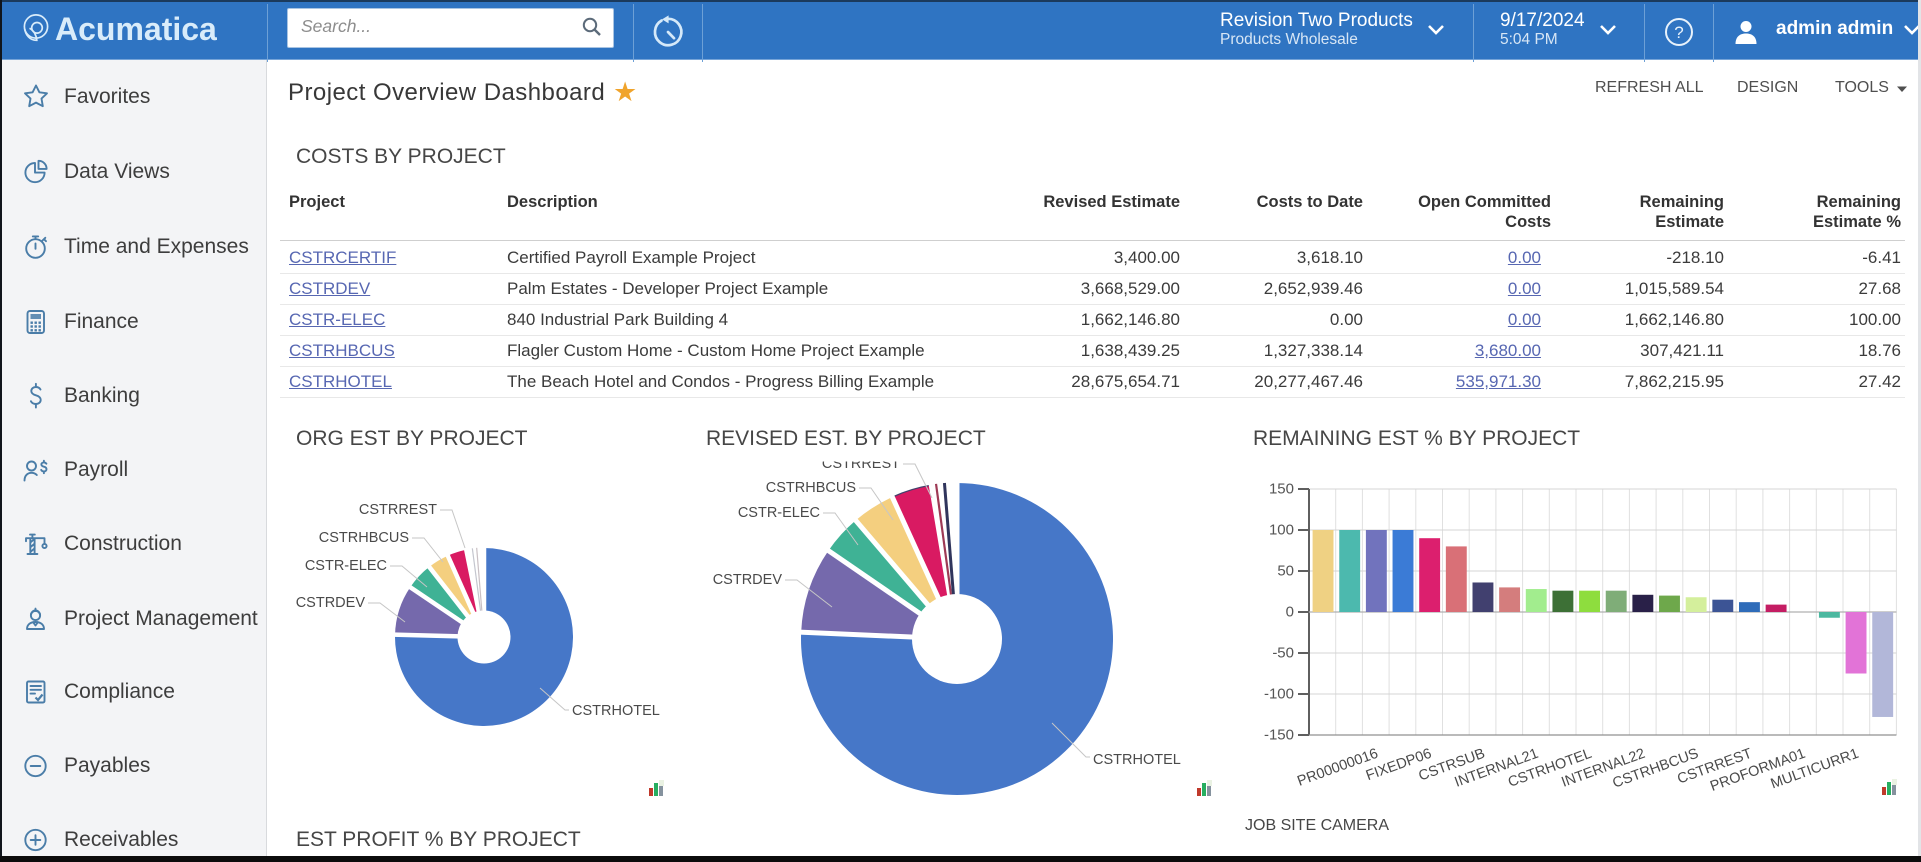 The image size is (1921, 862). Describe the element at coordinates (1290, 612) in the screenshot. I see `svg-text: 0` at that location.